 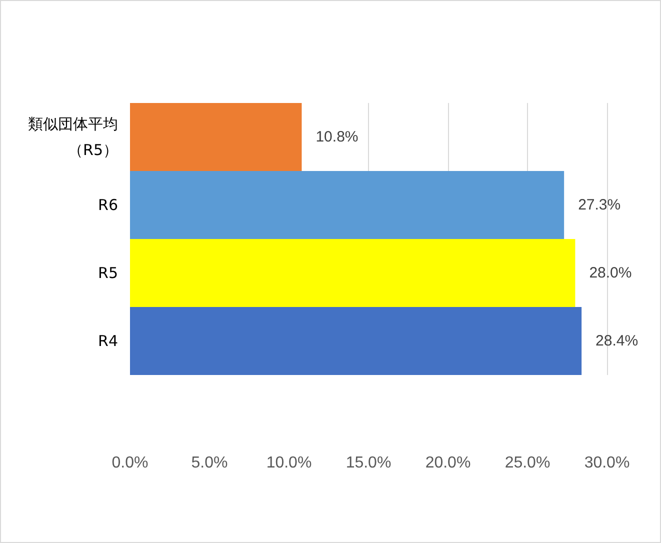 I want to click on x-tick-label: 30.0%, so click(x=607, y=463).